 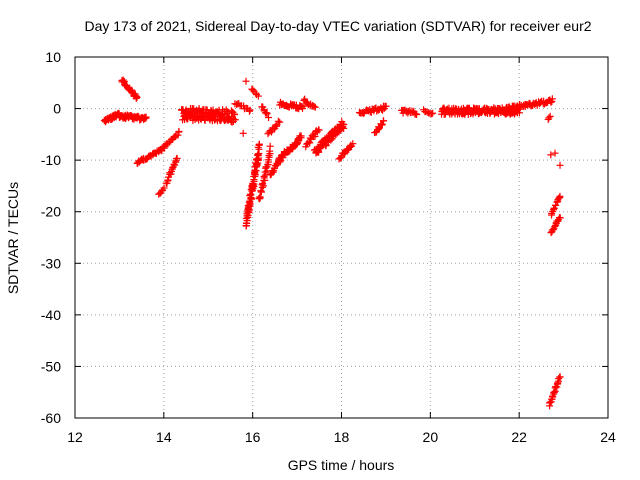 What do you see at coordinates (75, 437) in the screenshot?
I see `x-tick-label: 12` at bounding box center [75, 437].